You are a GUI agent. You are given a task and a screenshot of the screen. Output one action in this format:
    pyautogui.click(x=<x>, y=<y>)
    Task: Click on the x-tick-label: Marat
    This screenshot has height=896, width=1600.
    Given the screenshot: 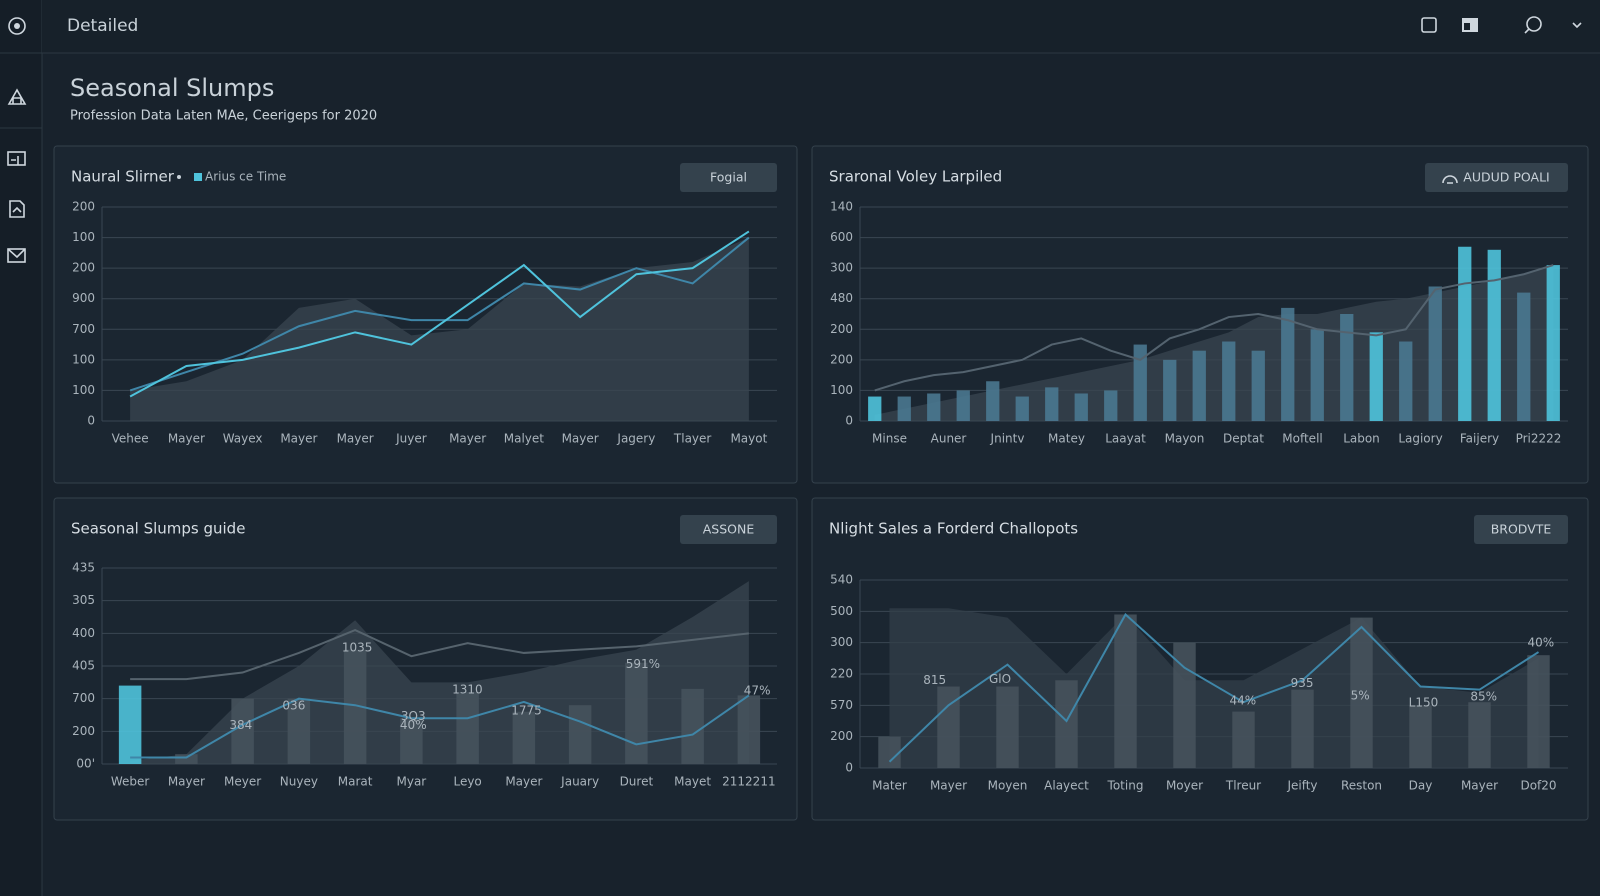 What is the action you would take?
    pyautogui.click(x=355, y=782)
    